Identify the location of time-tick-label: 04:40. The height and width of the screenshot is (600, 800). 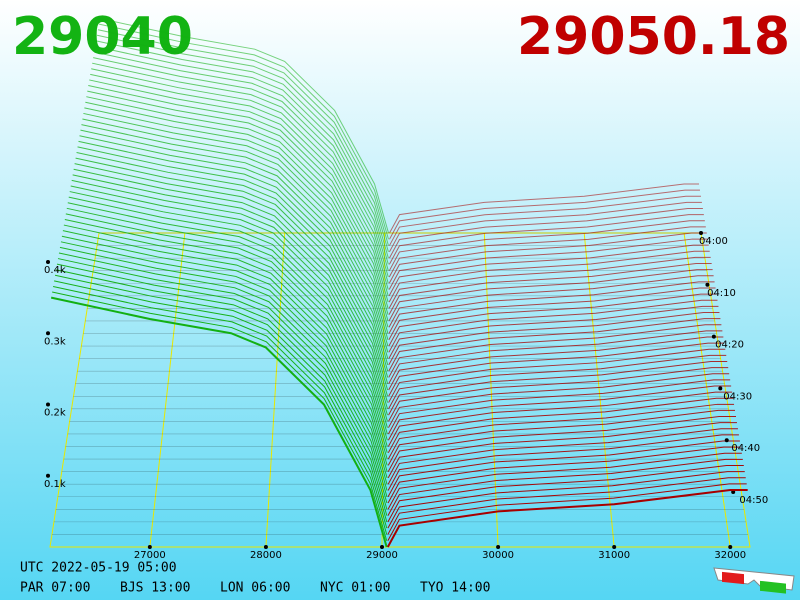
(745, 448).